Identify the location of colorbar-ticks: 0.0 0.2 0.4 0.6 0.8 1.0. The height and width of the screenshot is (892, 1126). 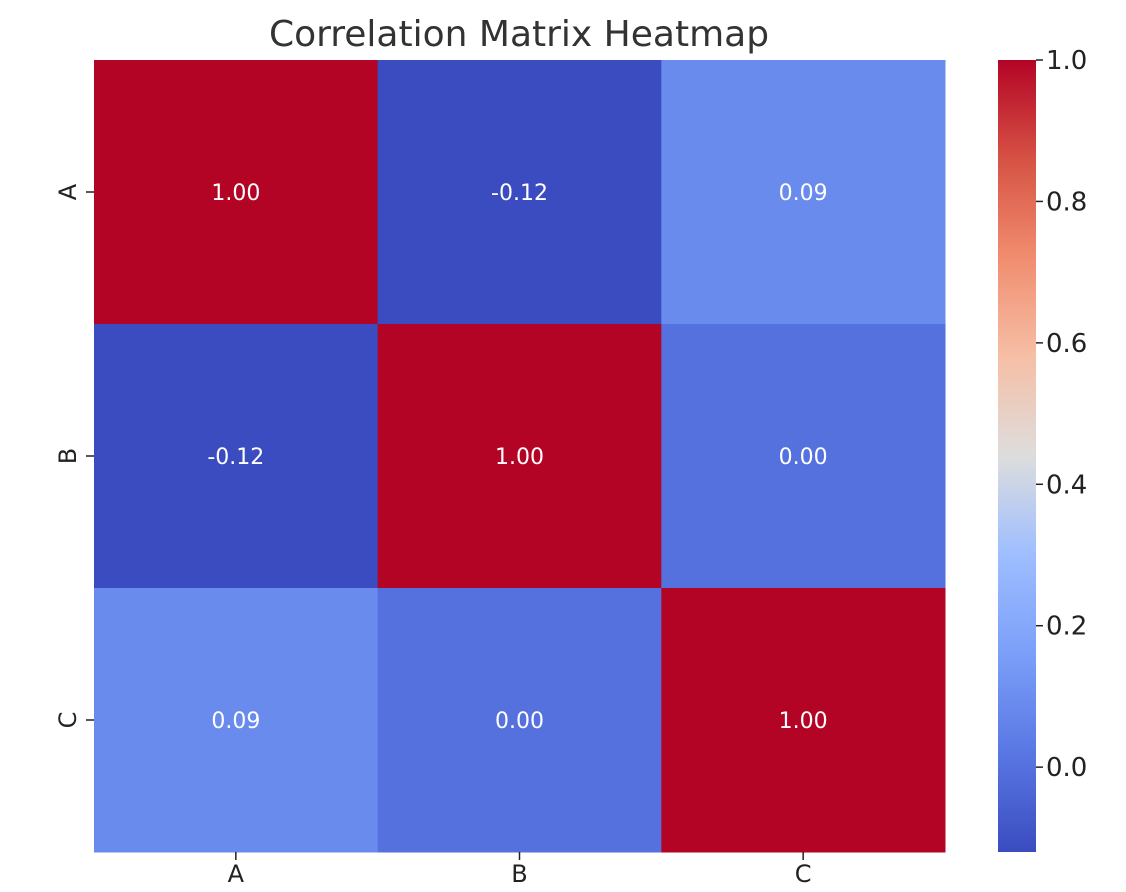
(1061, 414).